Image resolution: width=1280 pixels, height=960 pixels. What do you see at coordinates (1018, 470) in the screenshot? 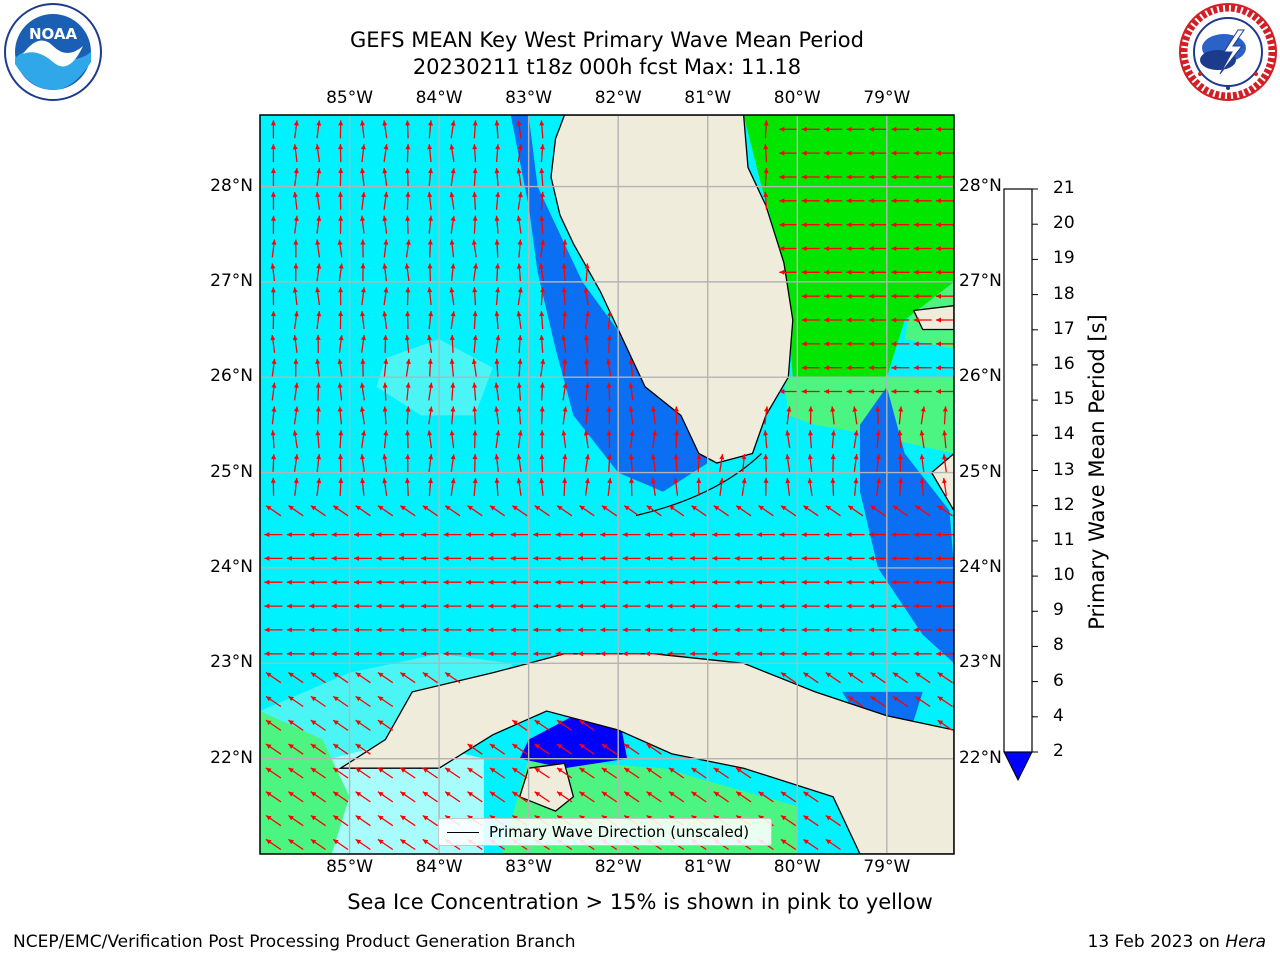
I see `colorbar-frame` at bounding box center [1018, 470].